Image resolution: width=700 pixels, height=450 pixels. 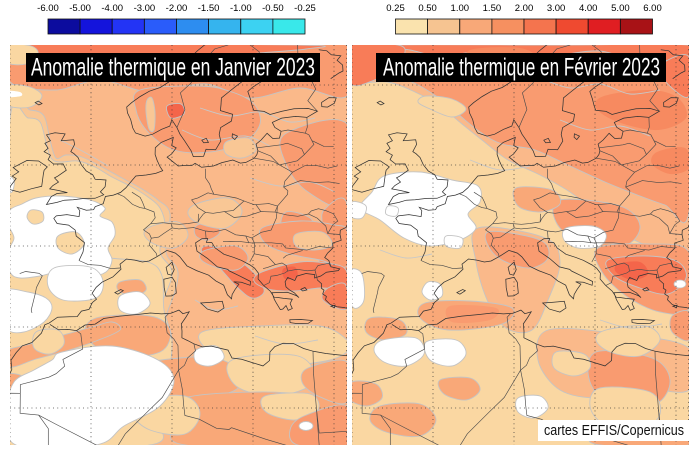 I want to click on svg-text: -6.00, so click(x=48, y=8).